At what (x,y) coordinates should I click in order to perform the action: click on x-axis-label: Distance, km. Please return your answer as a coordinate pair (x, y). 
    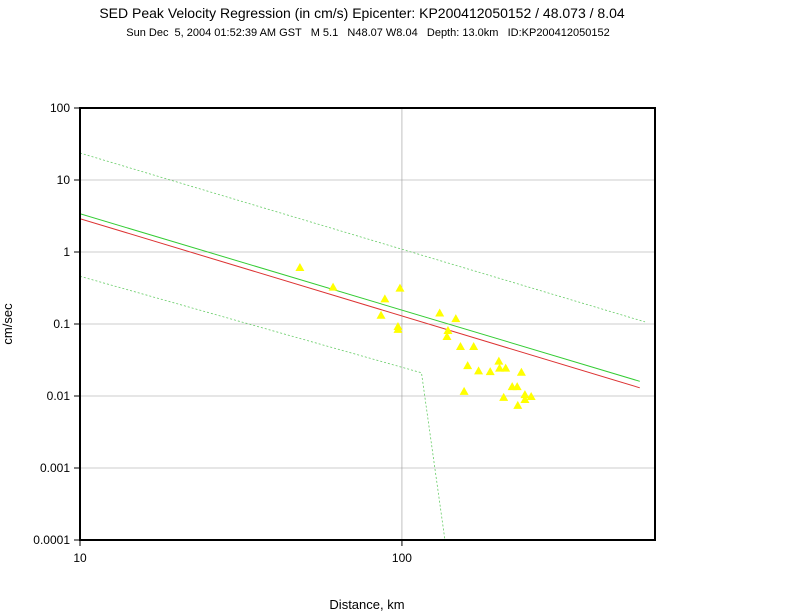
    Looking at the image, I should click on (366, 604).